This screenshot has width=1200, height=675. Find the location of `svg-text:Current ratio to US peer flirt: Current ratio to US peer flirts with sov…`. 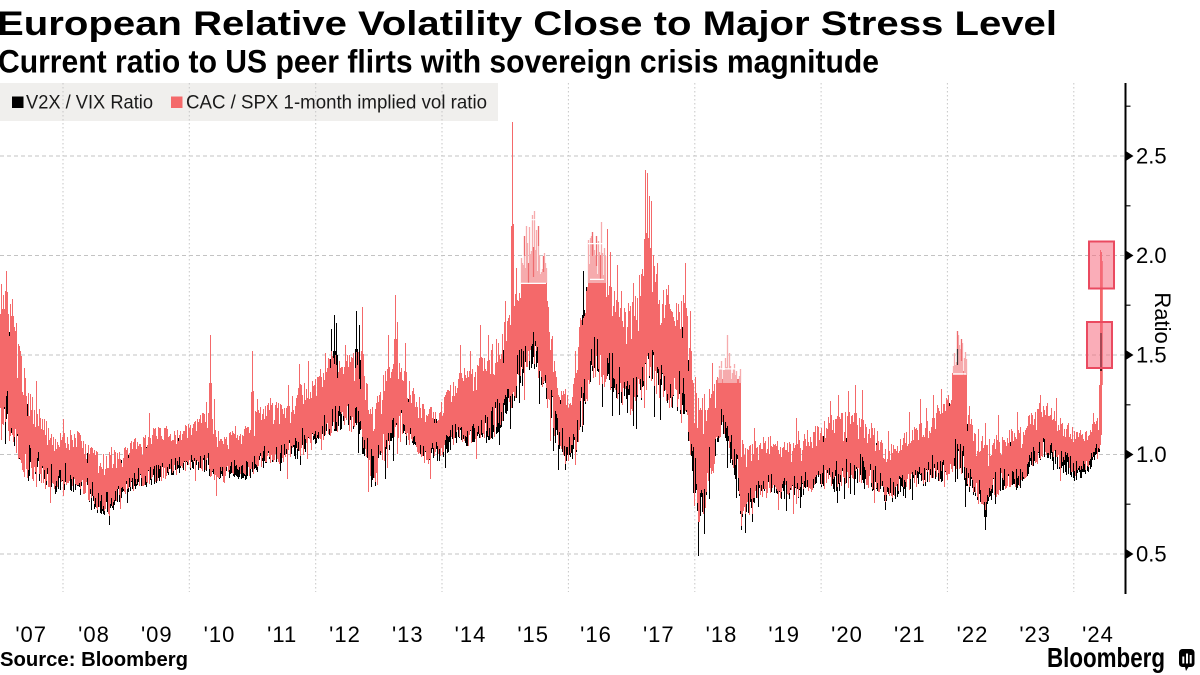

svg-text:Current ratio to US peer flirt: Current ratio to US peer flirts with sov… is located at coordinates (439, 62).